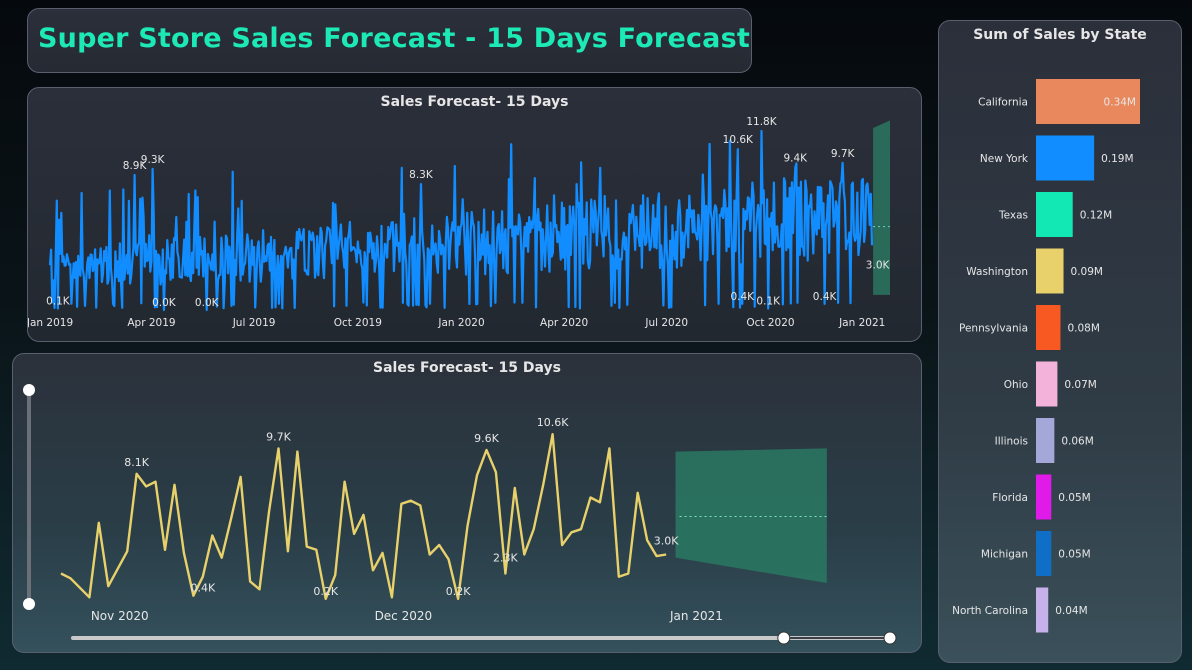  I want to click on bar-north-carolina, so click(1042, 610).